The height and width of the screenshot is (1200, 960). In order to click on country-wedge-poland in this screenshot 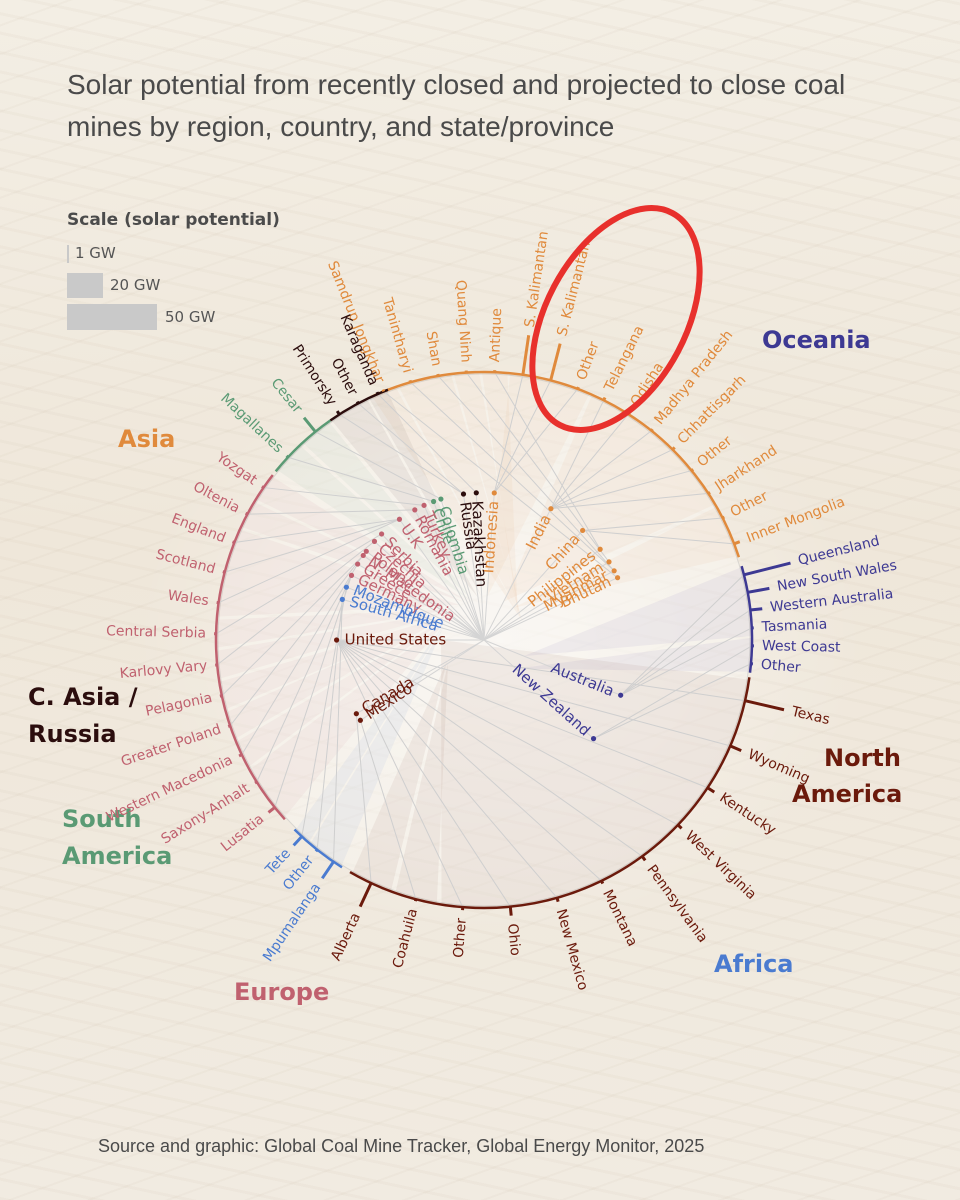, I will do `click(337, 676)`.